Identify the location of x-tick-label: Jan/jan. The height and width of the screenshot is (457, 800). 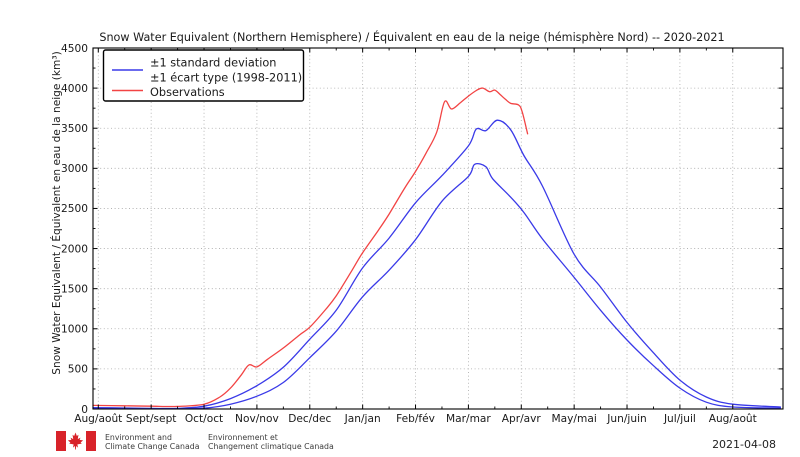
(362, 419).